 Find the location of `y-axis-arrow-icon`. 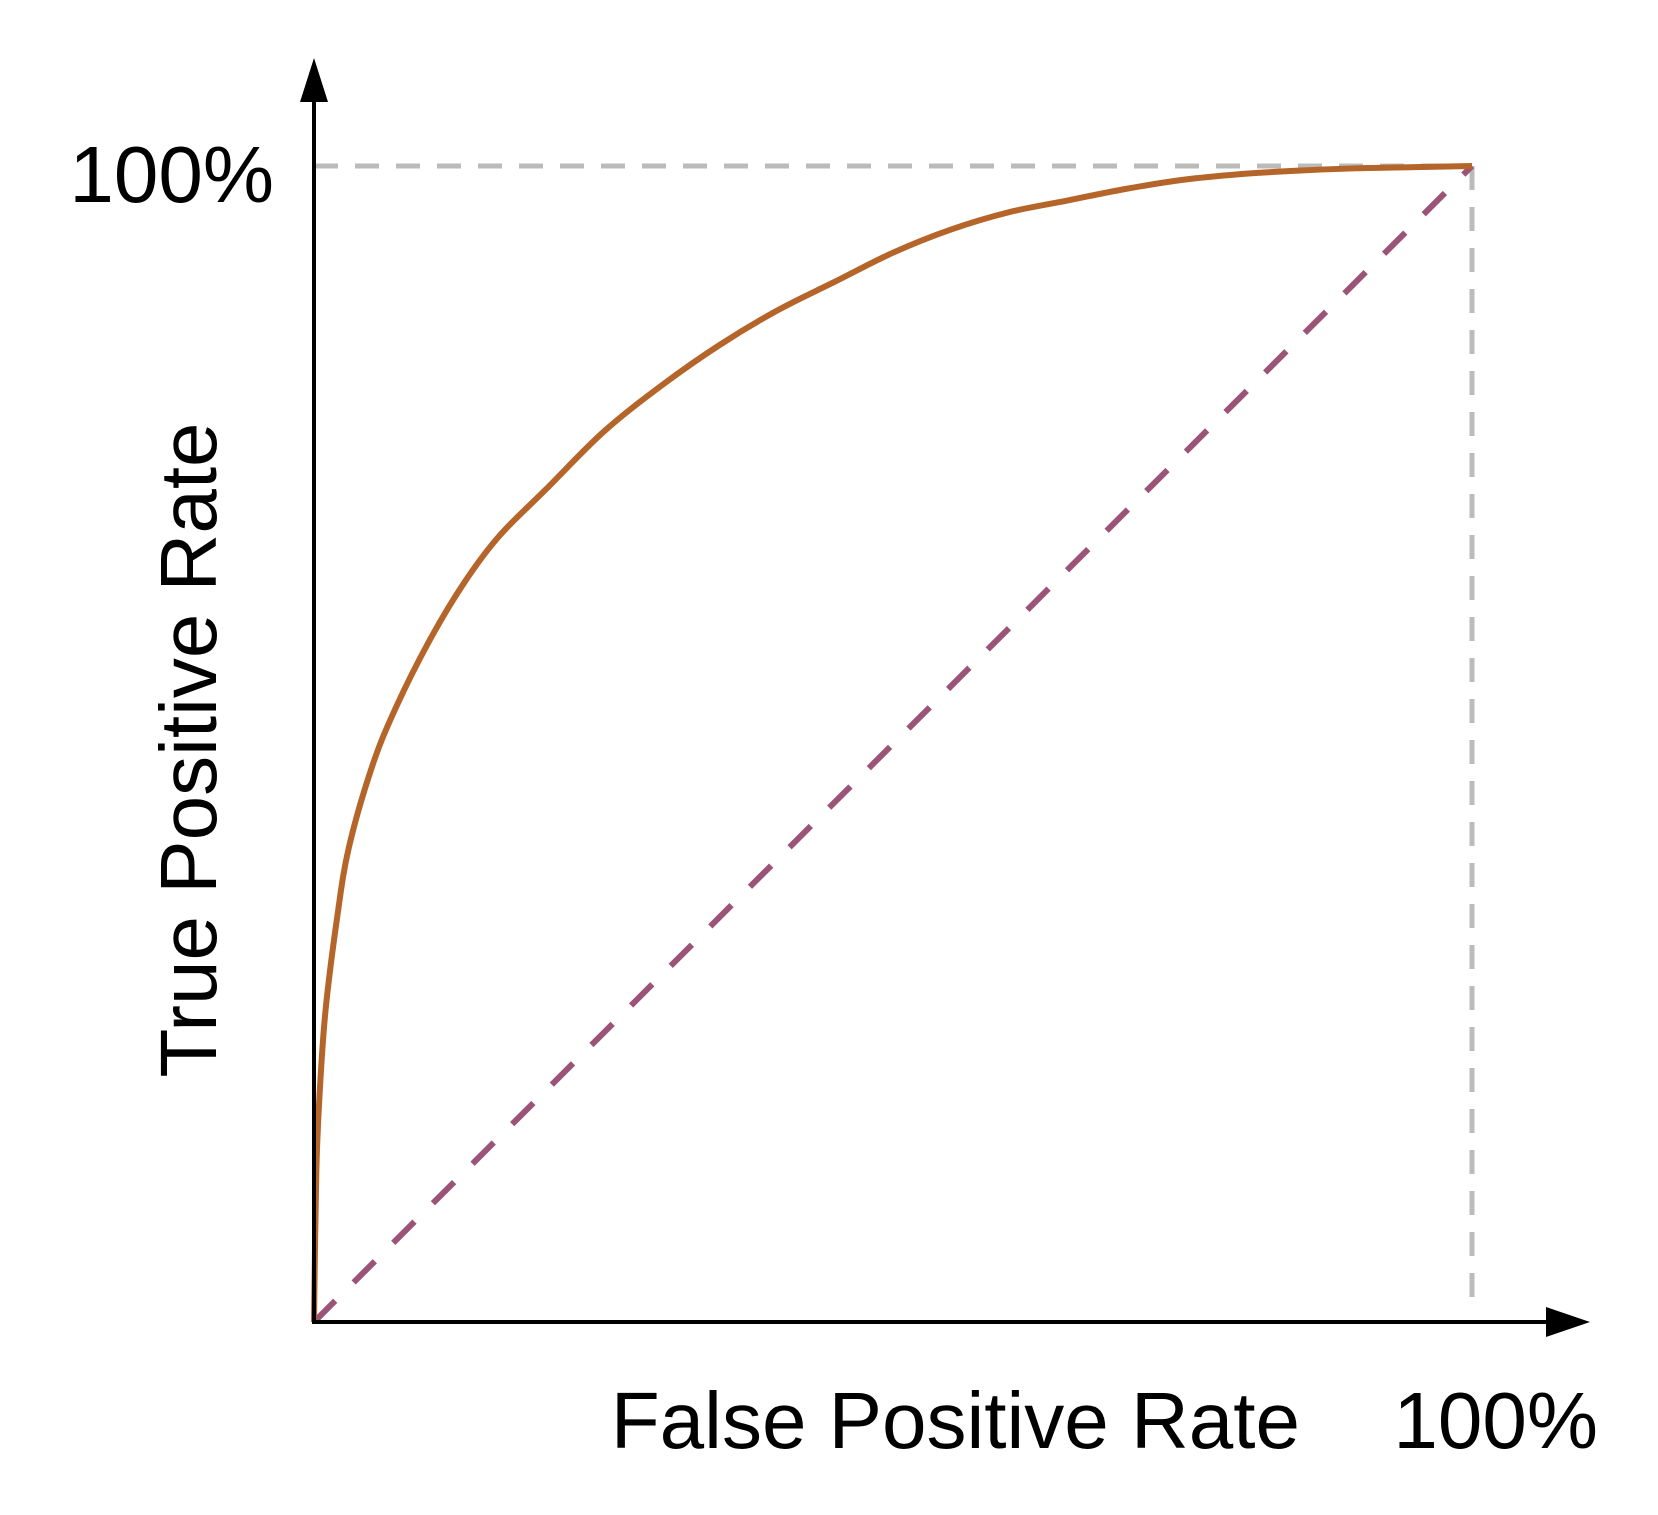

y-axis-arrow-icon is located at coordinates (314, 80).